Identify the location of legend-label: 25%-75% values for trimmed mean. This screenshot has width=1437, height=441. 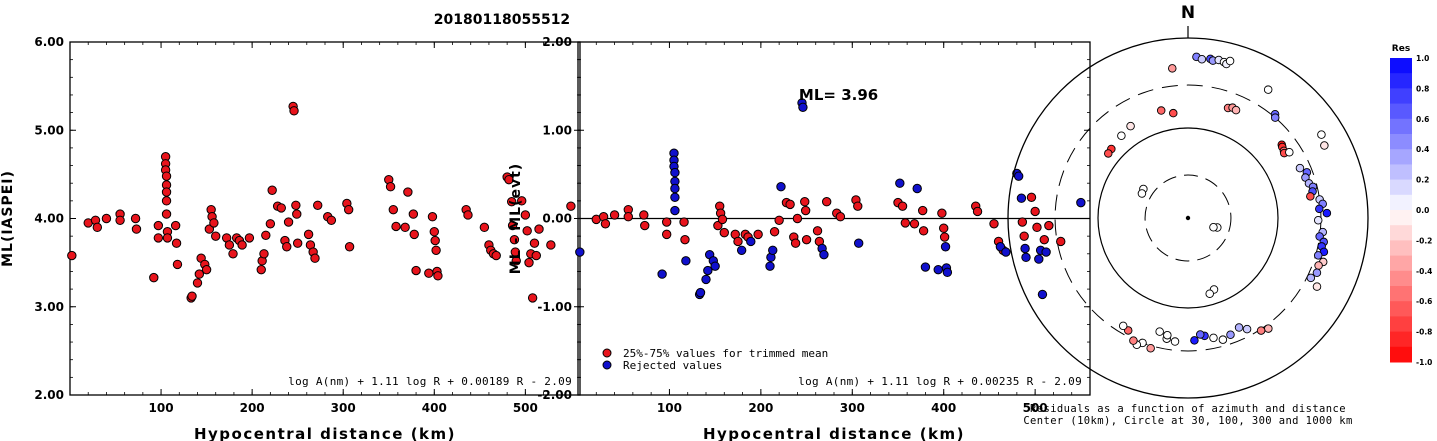
(725, 353).